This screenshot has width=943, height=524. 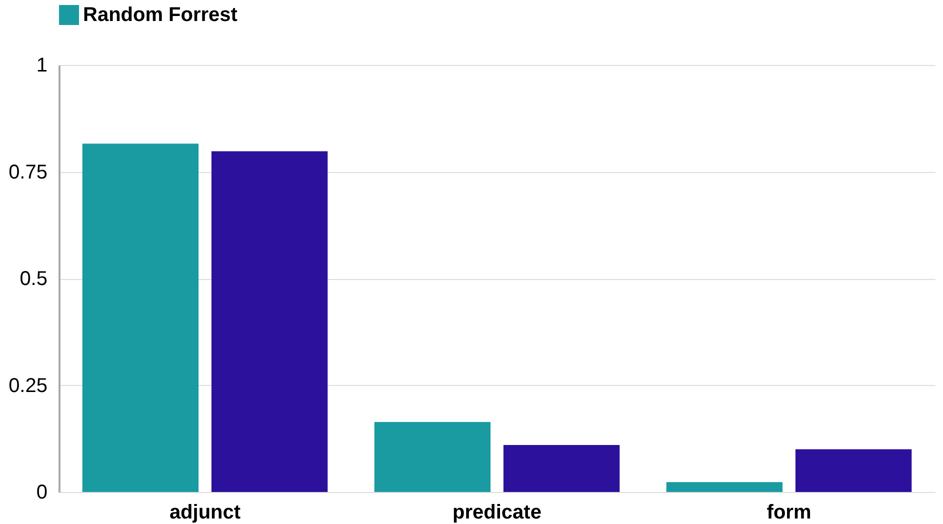 I want to click on x-tick-label: form, so click(x=789, y=513).